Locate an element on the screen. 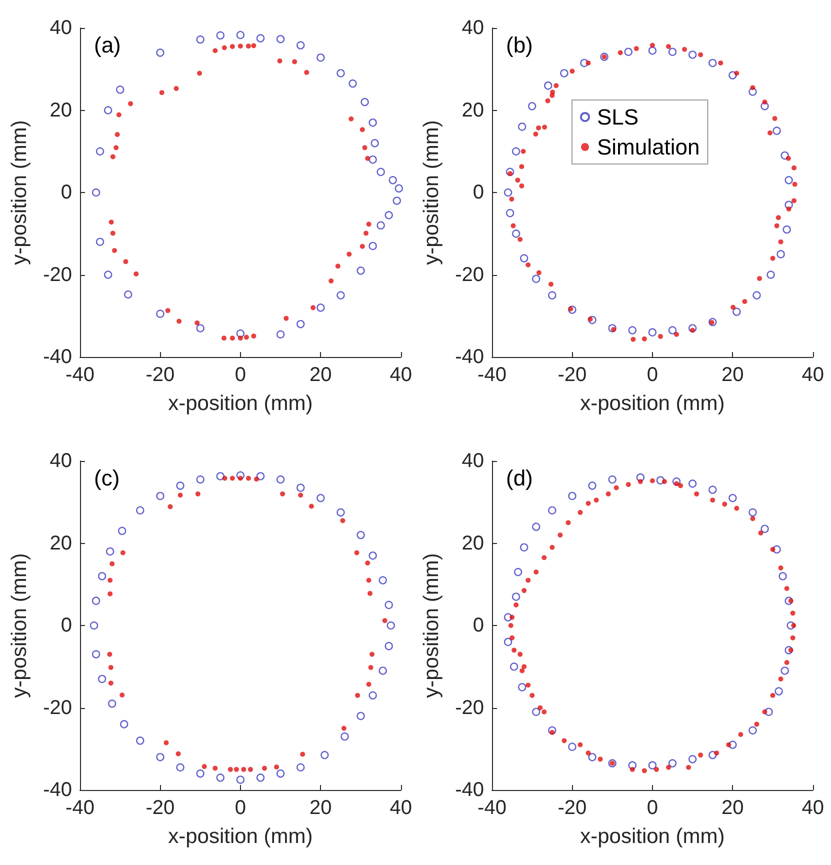 This screenshot has height=865, width=831. annotation: (a) is located at coordinates (107, 45).